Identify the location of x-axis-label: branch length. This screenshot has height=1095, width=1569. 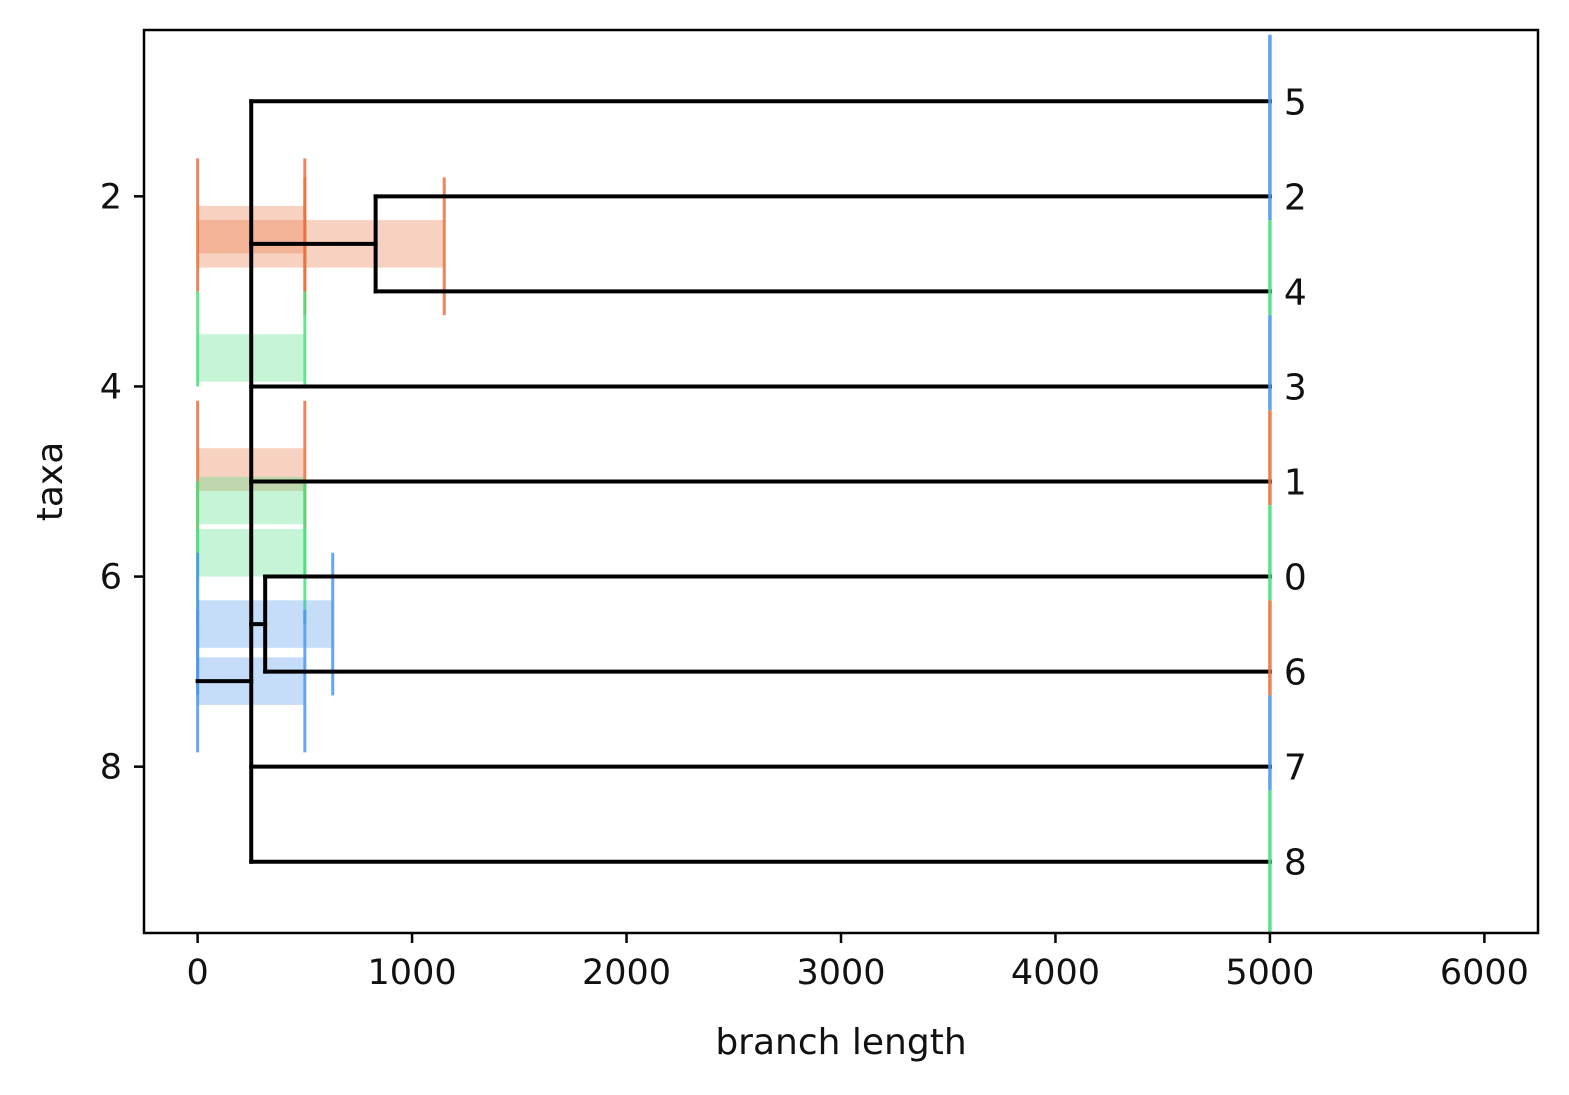
(840, 1042).